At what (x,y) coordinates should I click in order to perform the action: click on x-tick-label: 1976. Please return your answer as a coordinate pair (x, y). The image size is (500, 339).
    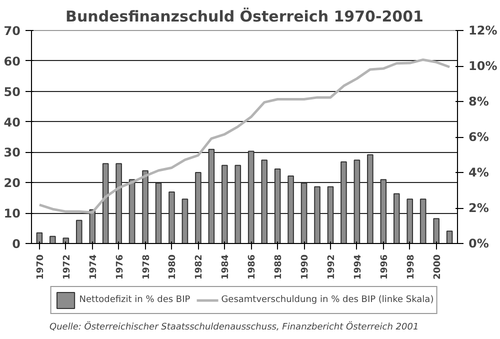
    Looking at the image, I should click on (120, 267).